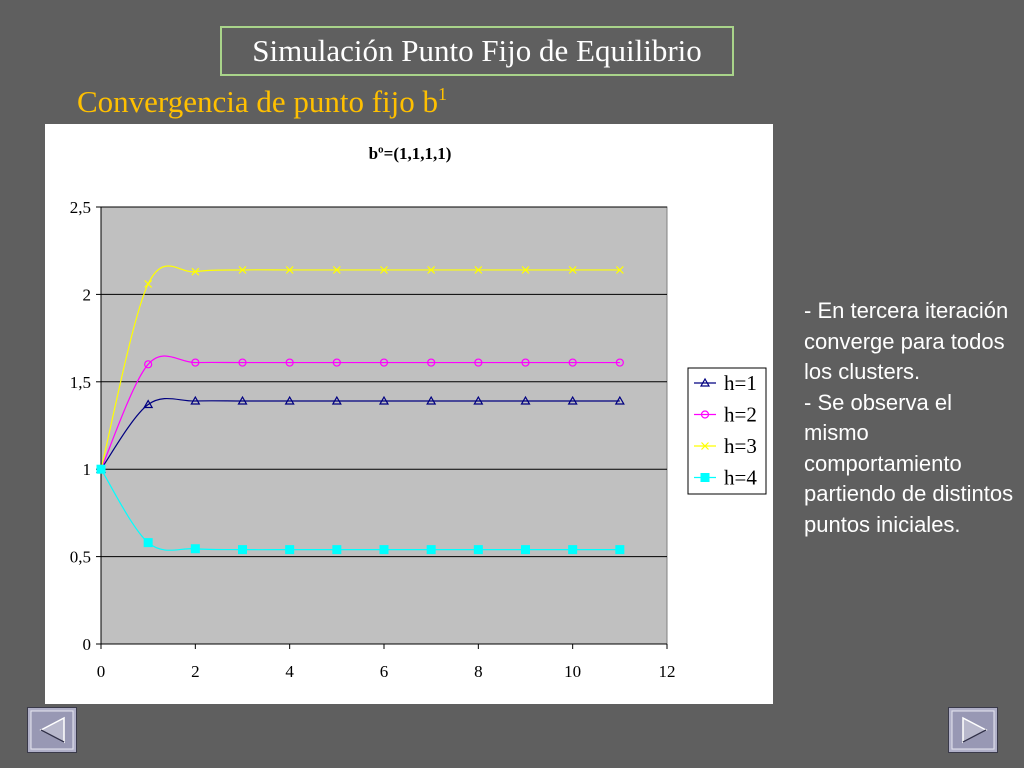 This screenshot has width=1024, height=768. I want to click on legend-label-h1: h=1, so click(740, 383).